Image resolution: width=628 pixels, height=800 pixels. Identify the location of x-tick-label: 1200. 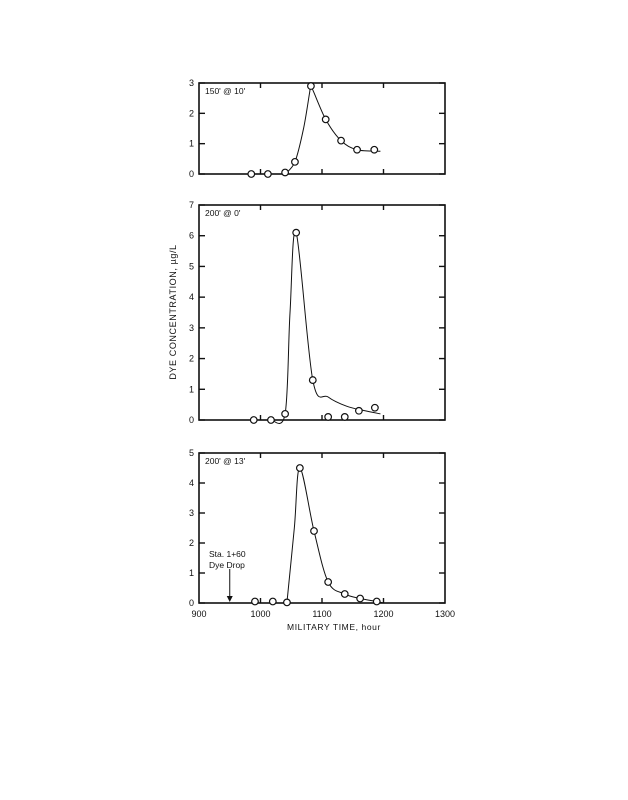
(383, 614).